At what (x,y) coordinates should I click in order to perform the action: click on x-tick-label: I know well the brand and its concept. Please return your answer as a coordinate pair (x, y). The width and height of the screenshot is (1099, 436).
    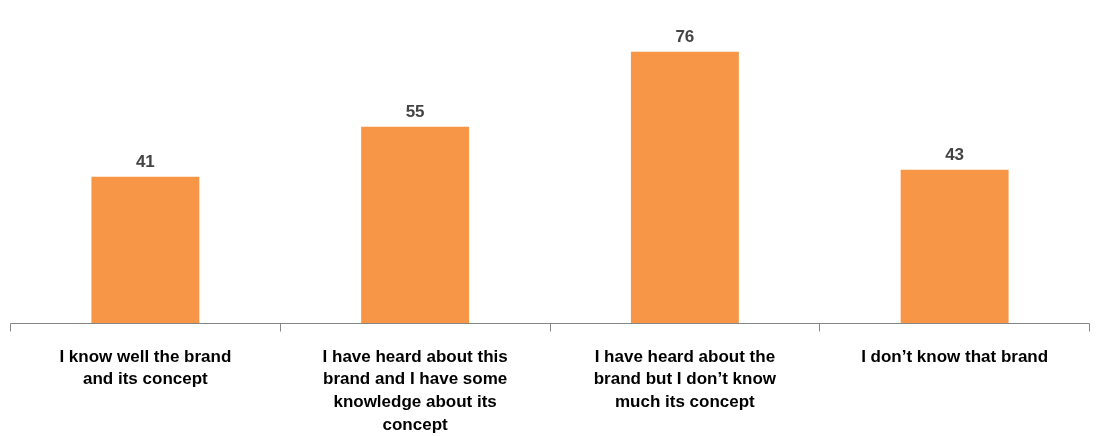
    Looking at the image, I should click on (145, 367).